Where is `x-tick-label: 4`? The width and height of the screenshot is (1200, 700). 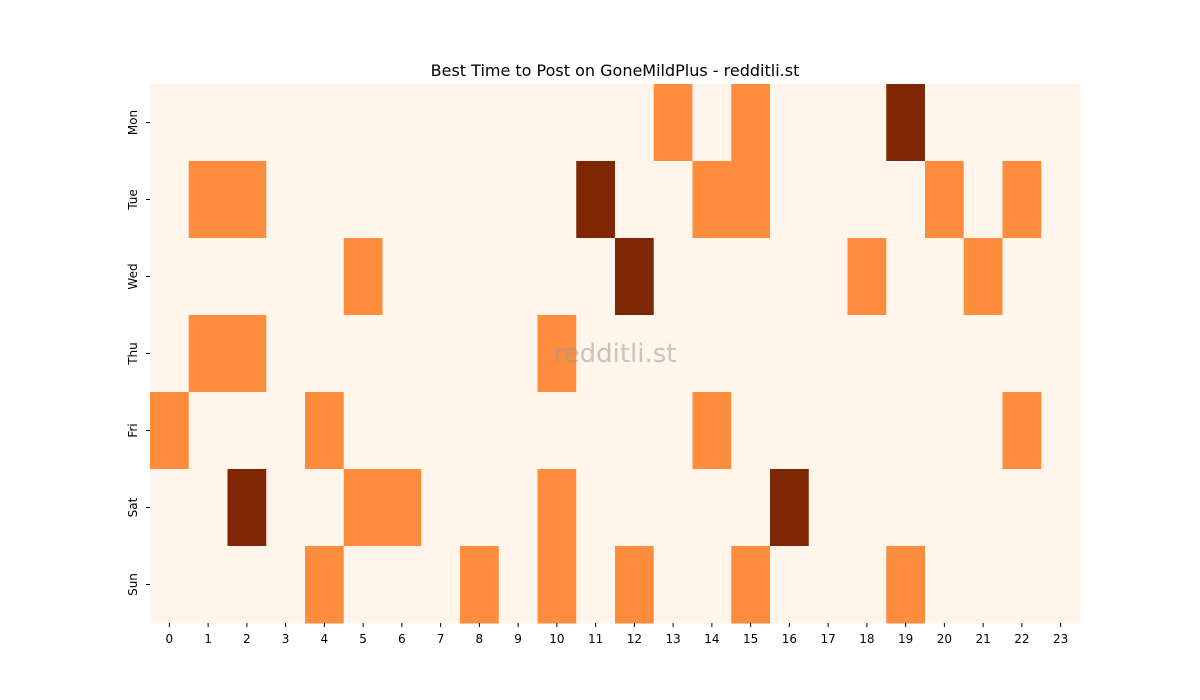
x-tick-label: 4 is located at coordinates (325, 639).